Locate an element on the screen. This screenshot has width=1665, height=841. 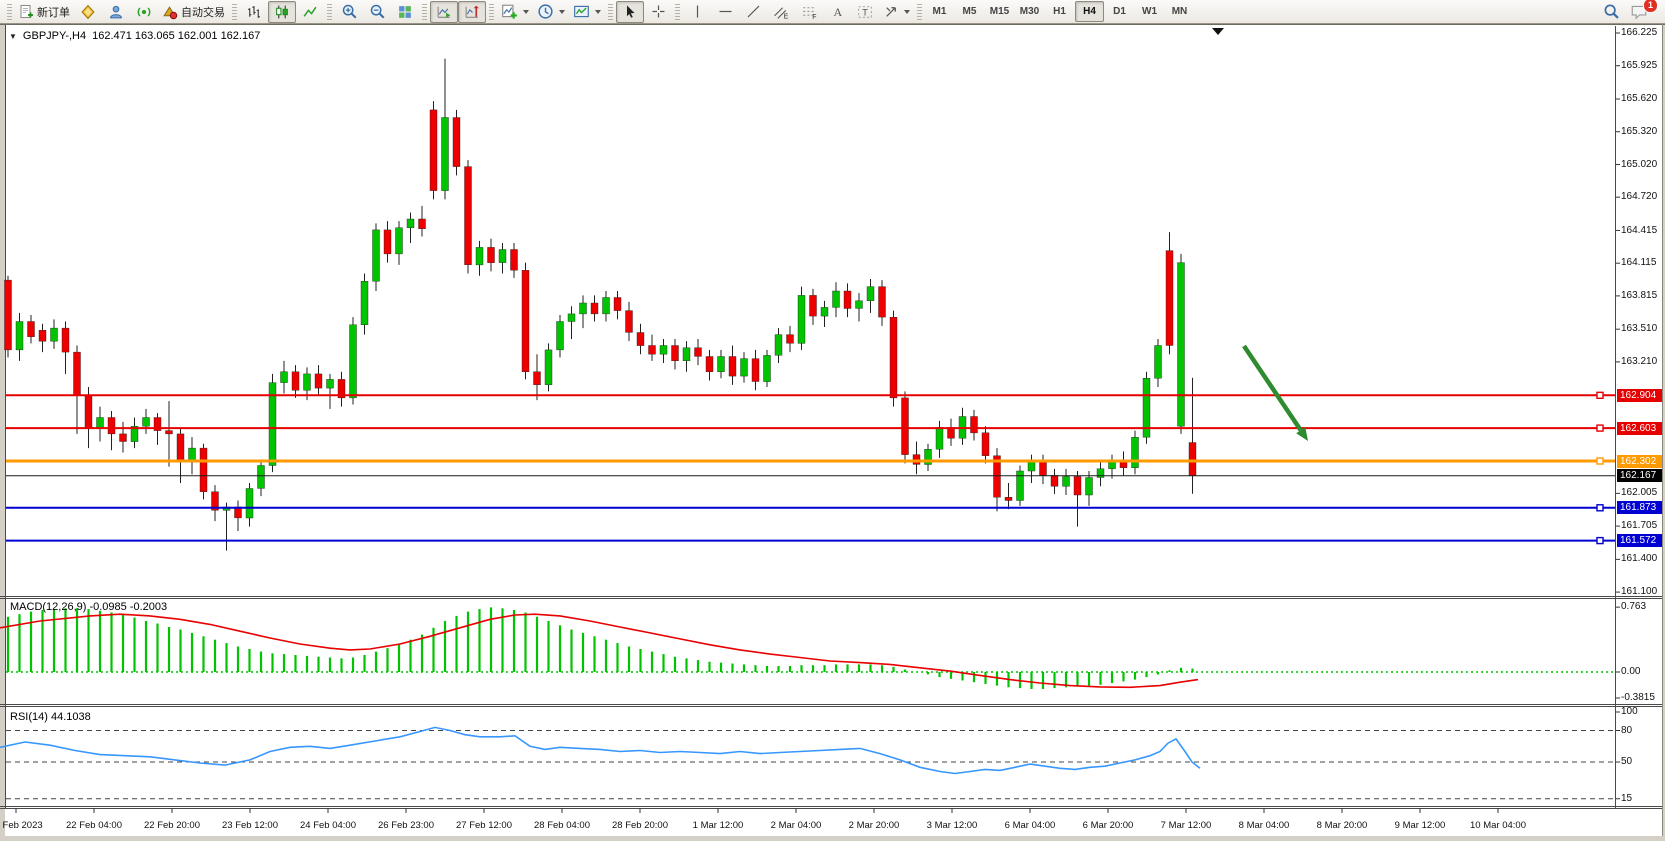
time-axis-label: 22 Feb 04:00 is located at coordinates (94, 825).